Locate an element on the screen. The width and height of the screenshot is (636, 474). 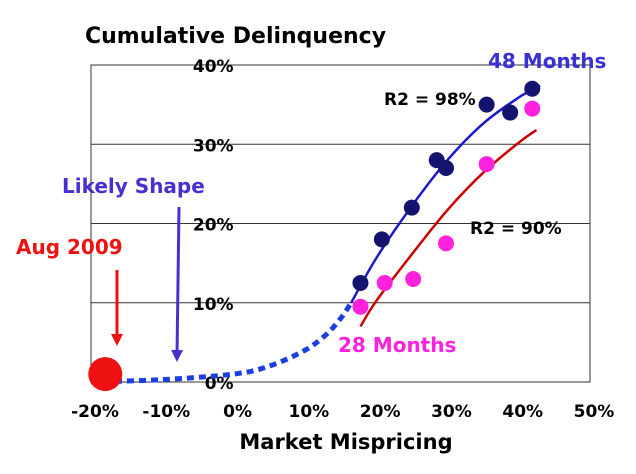
x-tick-labels: -20% -10% 0% 10% 20% 30% 40% 50% is located at coordinates (342, 412).